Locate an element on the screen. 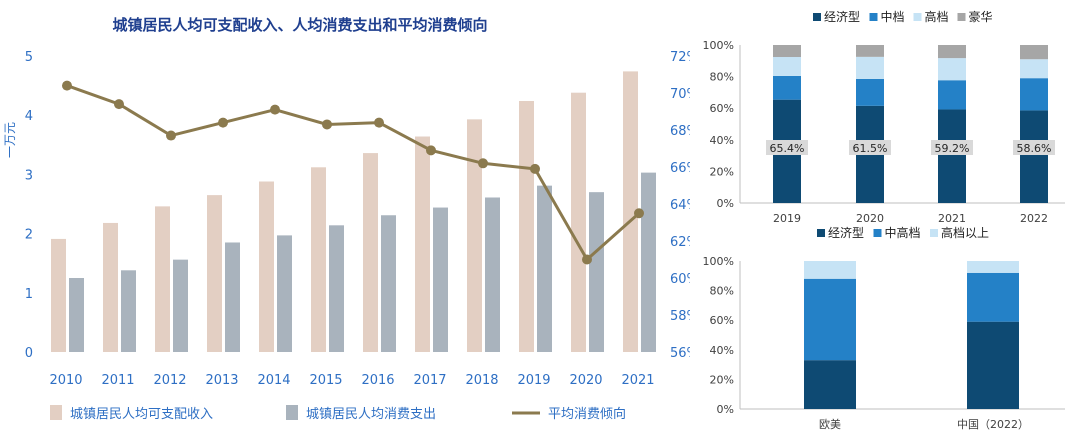 Image resolution: width=1080 pixels, height=441 pixels. data-label: 58.6% is located at coordinates (1034, 148).